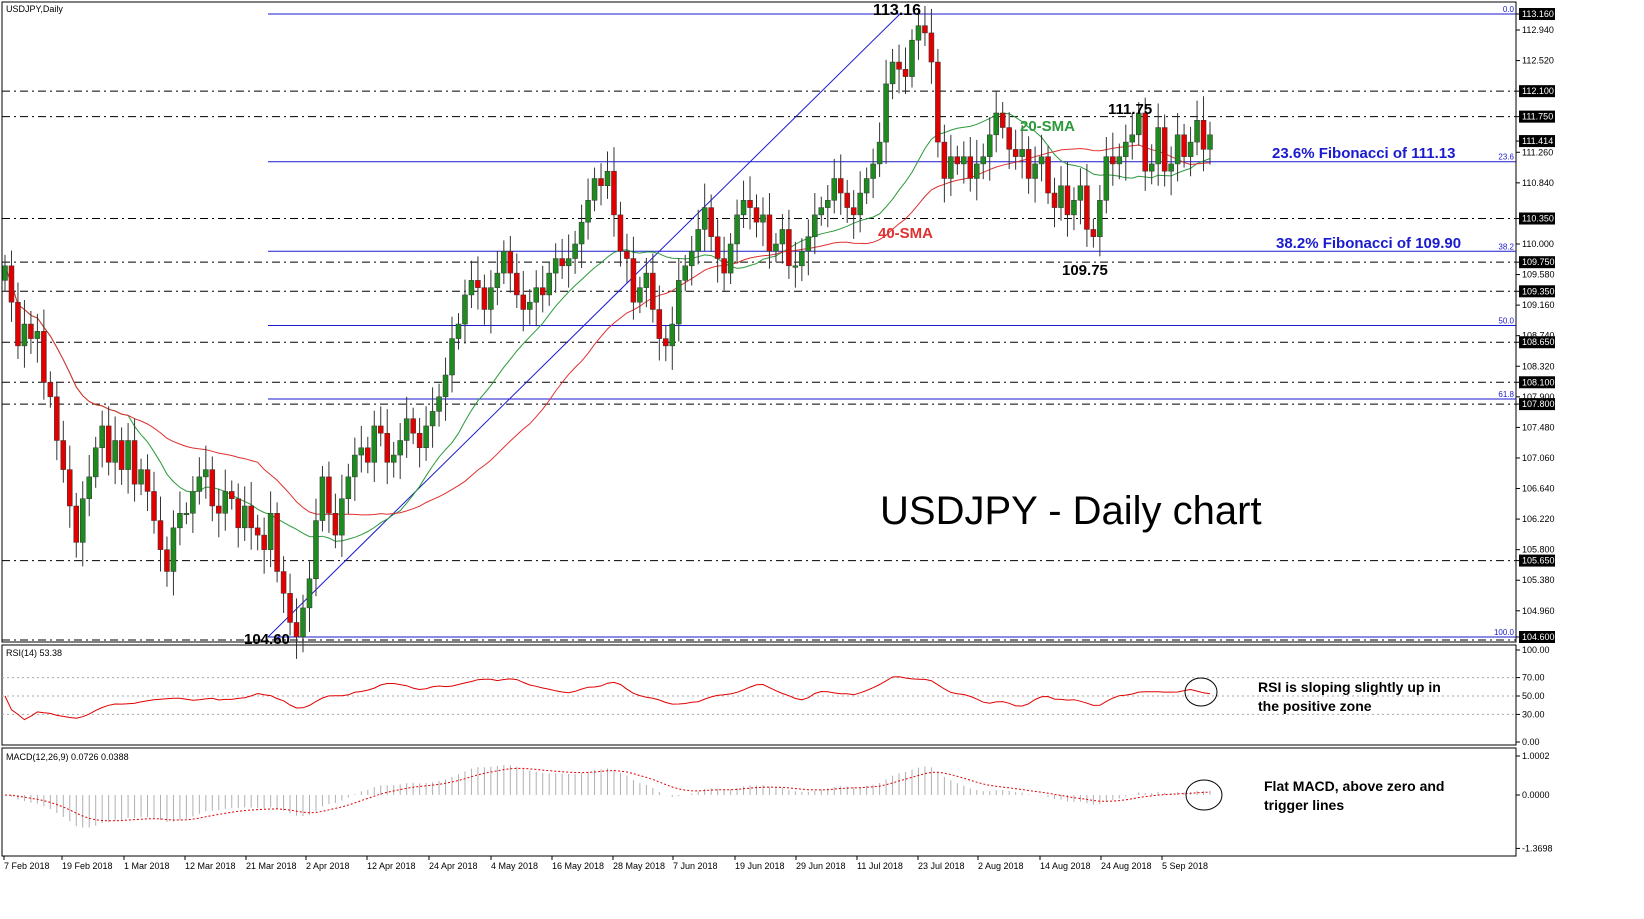 The image size is (1644, 919). What do you see at coordinates (210, 866) in the screenshot?
I see `date-tick-label: 12 Mar 2018` at bounding box center [210, 866].